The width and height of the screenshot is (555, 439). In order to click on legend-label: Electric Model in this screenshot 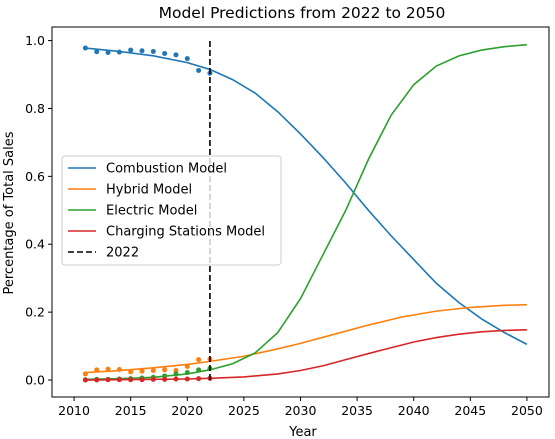, I will do `click(151, 211)`.